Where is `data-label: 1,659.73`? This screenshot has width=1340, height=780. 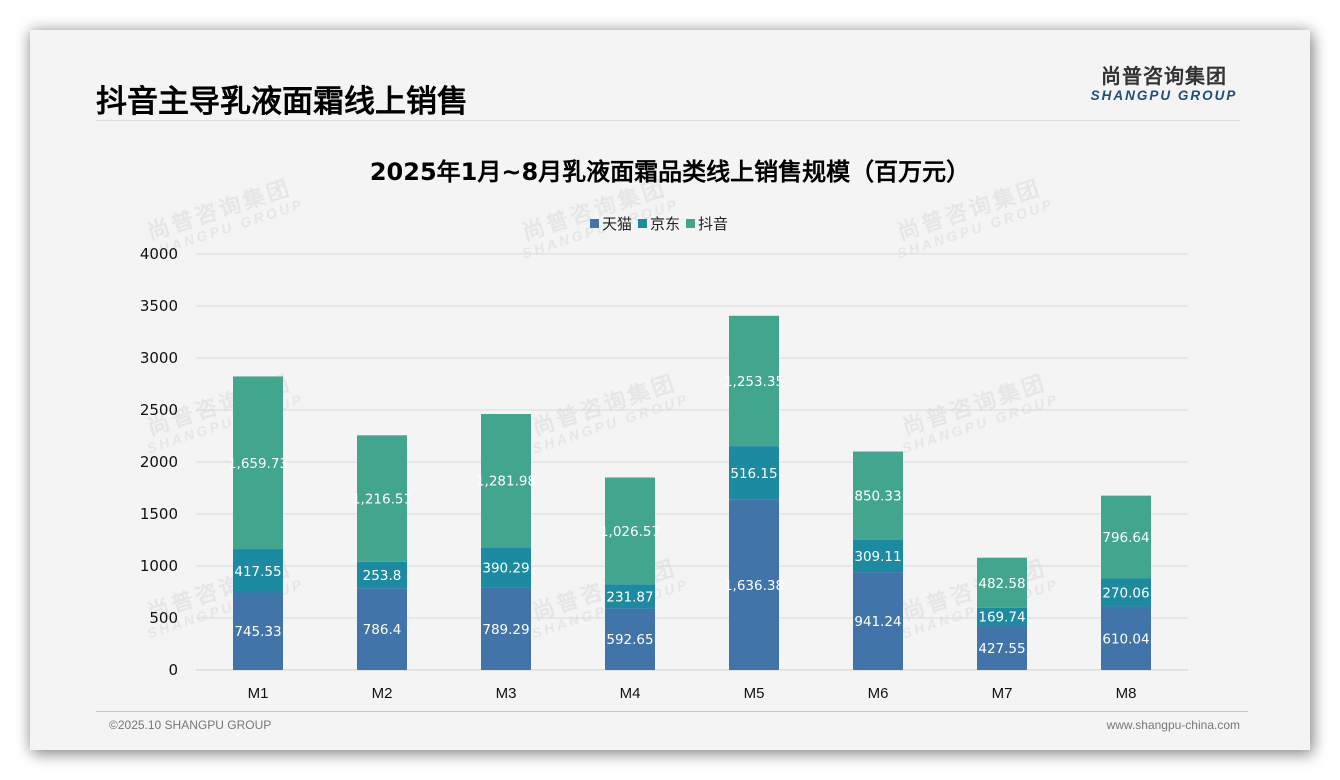
data-label: 1,659.73 is located at coordinates (258, 464).